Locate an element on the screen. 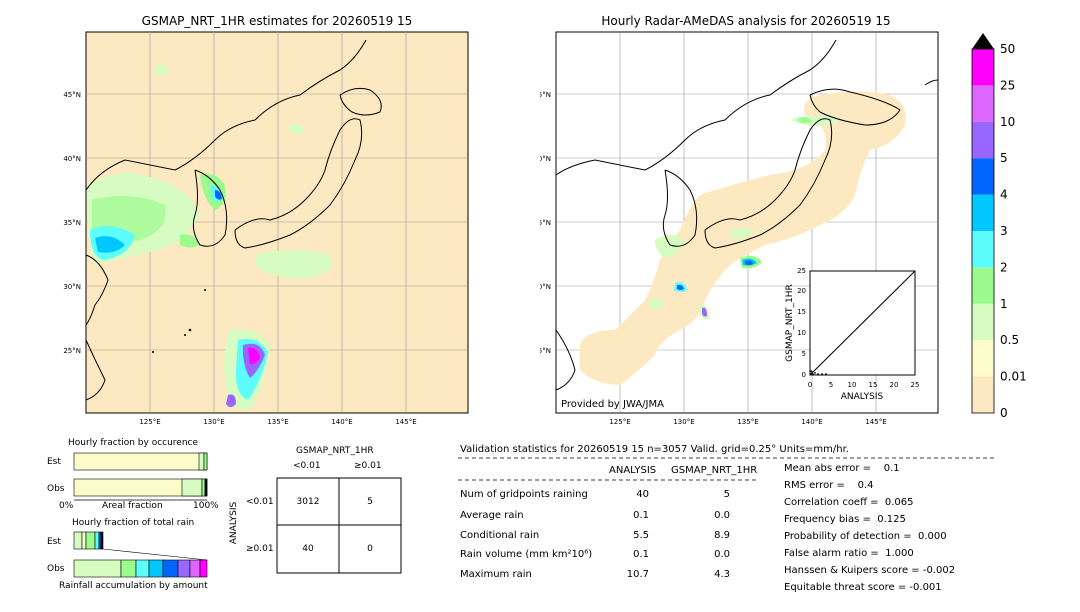 The image size is (1080, 612). validation-conditional-gsmap: 8.9 is located at coordinates (722, 535).